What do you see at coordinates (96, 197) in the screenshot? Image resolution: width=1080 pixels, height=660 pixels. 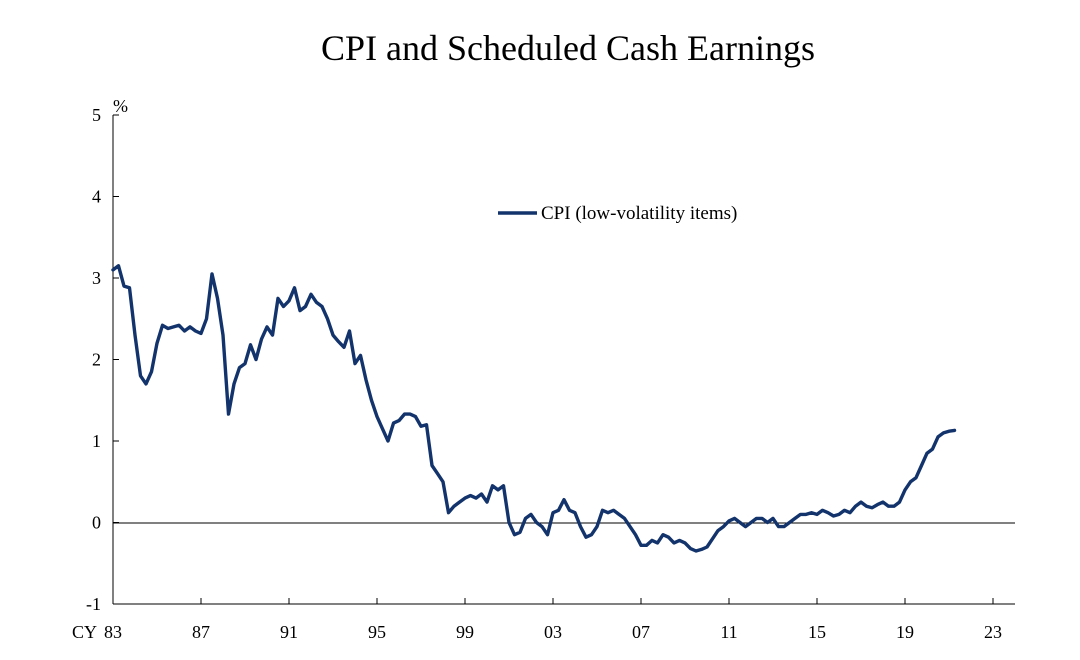 I see `y-tick-label: 4` at bounding box center [96, 197].